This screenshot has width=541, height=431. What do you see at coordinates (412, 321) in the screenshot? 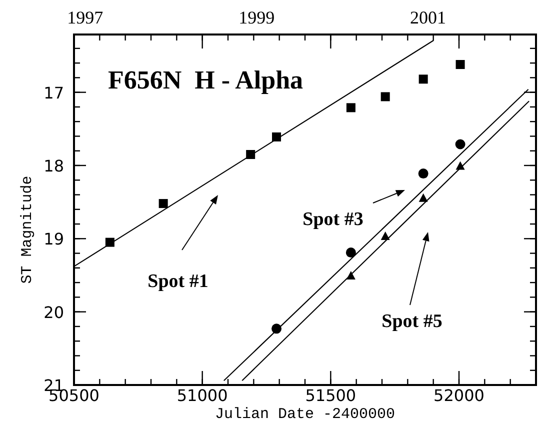
I see `annotation: Spot #5` at bounding box center [412, 321].